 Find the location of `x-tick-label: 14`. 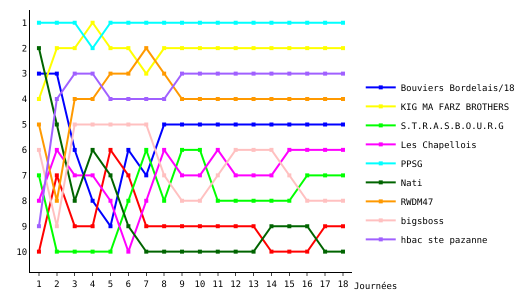

x-tick-label: 14 is located at coordinates (271, 285).